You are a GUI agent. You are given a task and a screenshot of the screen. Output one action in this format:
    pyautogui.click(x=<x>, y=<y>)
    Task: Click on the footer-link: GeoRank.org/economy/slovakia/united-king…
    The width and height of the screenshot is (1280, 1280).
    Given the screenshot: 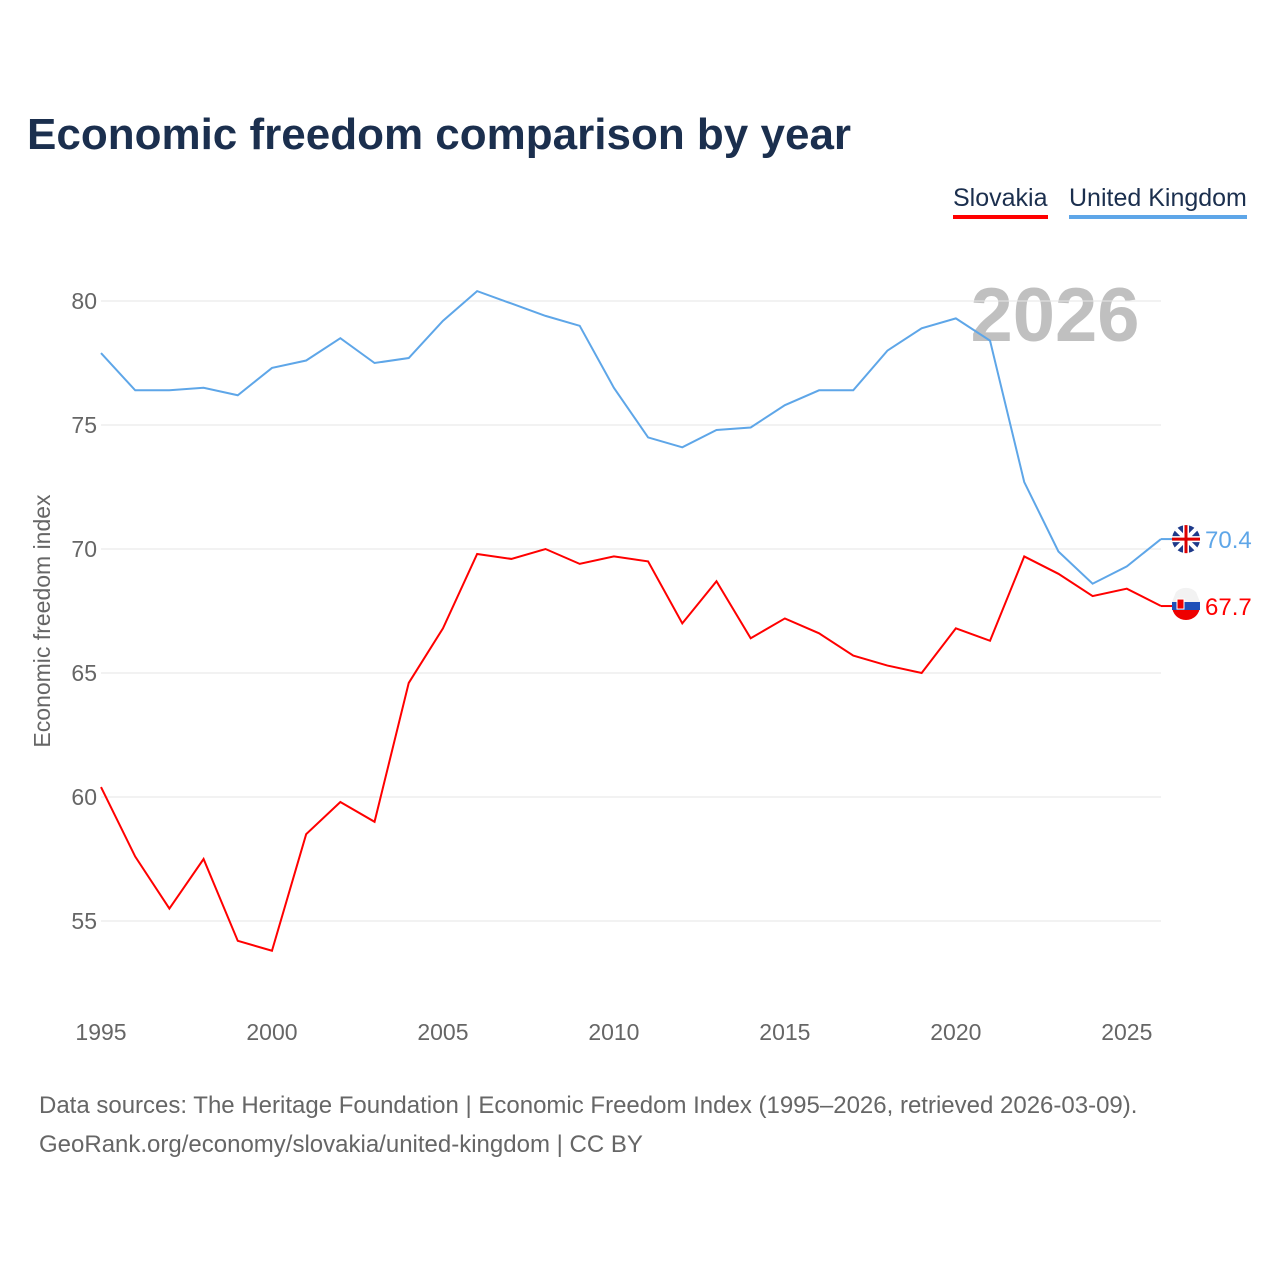 What is the action you would take?
    pyautogui.click(x=341, y=1144)
    